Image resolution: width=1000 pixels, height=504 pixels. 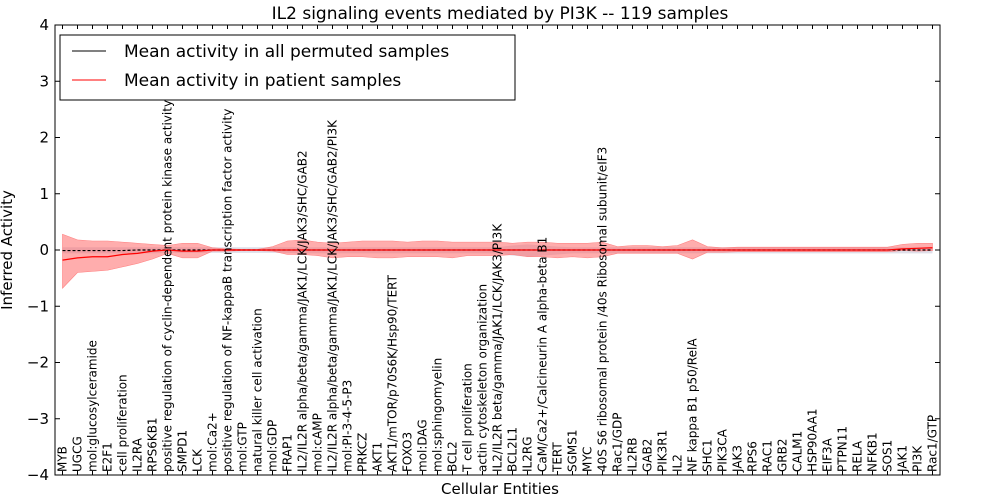 I want to click on x-tick-label: T cell proliferation, so click(x=468, y=418).